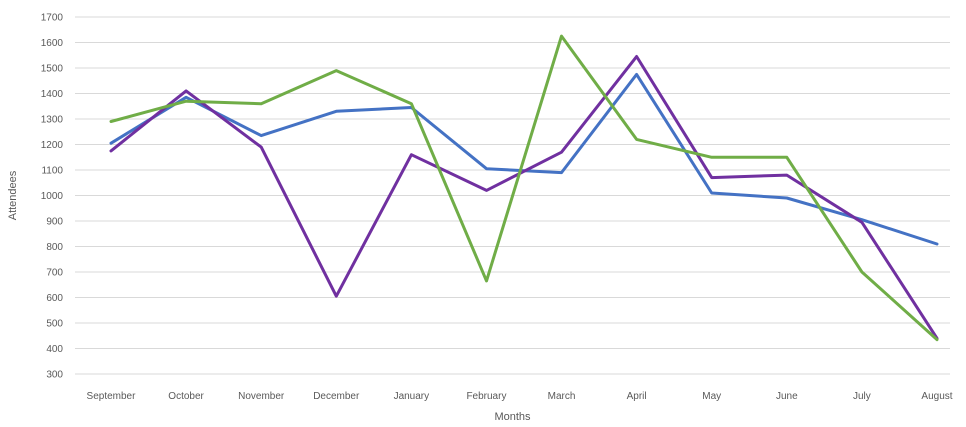  Describe the element at coordinates (52, 171) in the screenshot. I see `y-tick-label: 1100` at that location.